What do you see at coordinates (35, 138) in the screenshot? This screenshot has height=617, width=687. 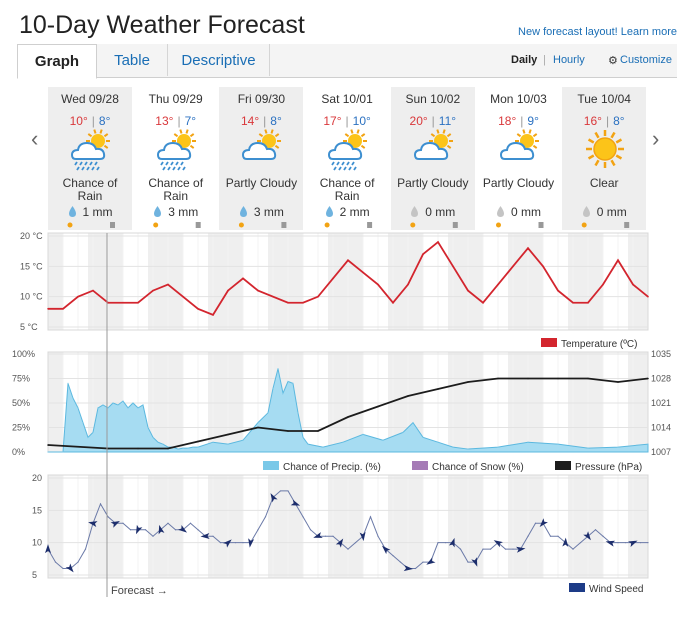 I see `prev-arrow-icon: ‹` at bounding box center [35, 138].